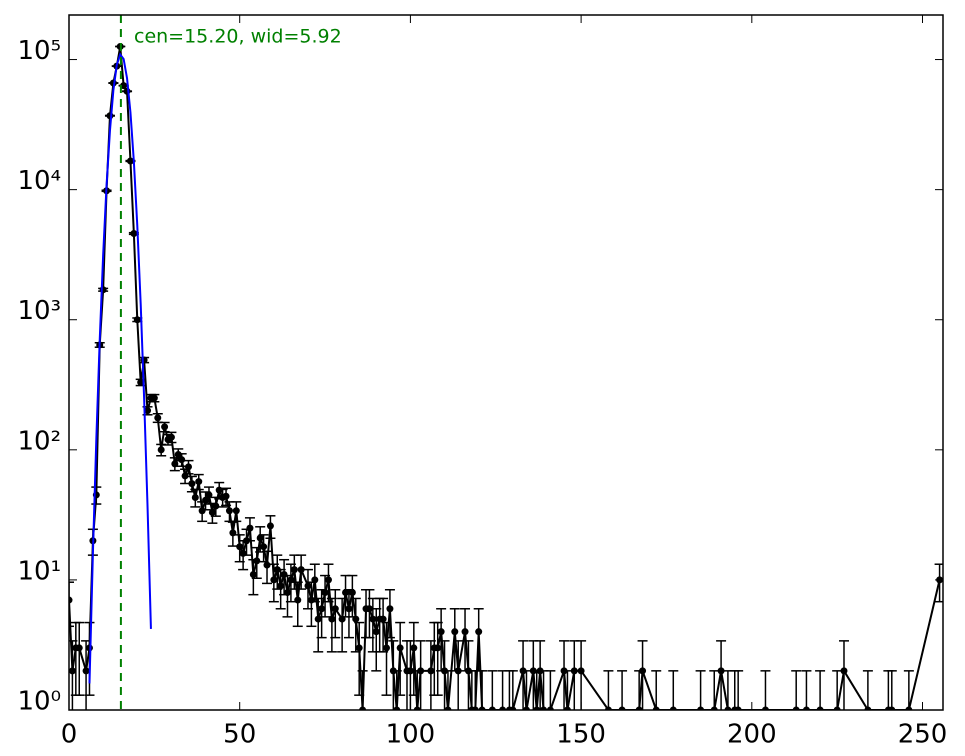  I want to click on x-tick-label: 0, so click(69, 735).